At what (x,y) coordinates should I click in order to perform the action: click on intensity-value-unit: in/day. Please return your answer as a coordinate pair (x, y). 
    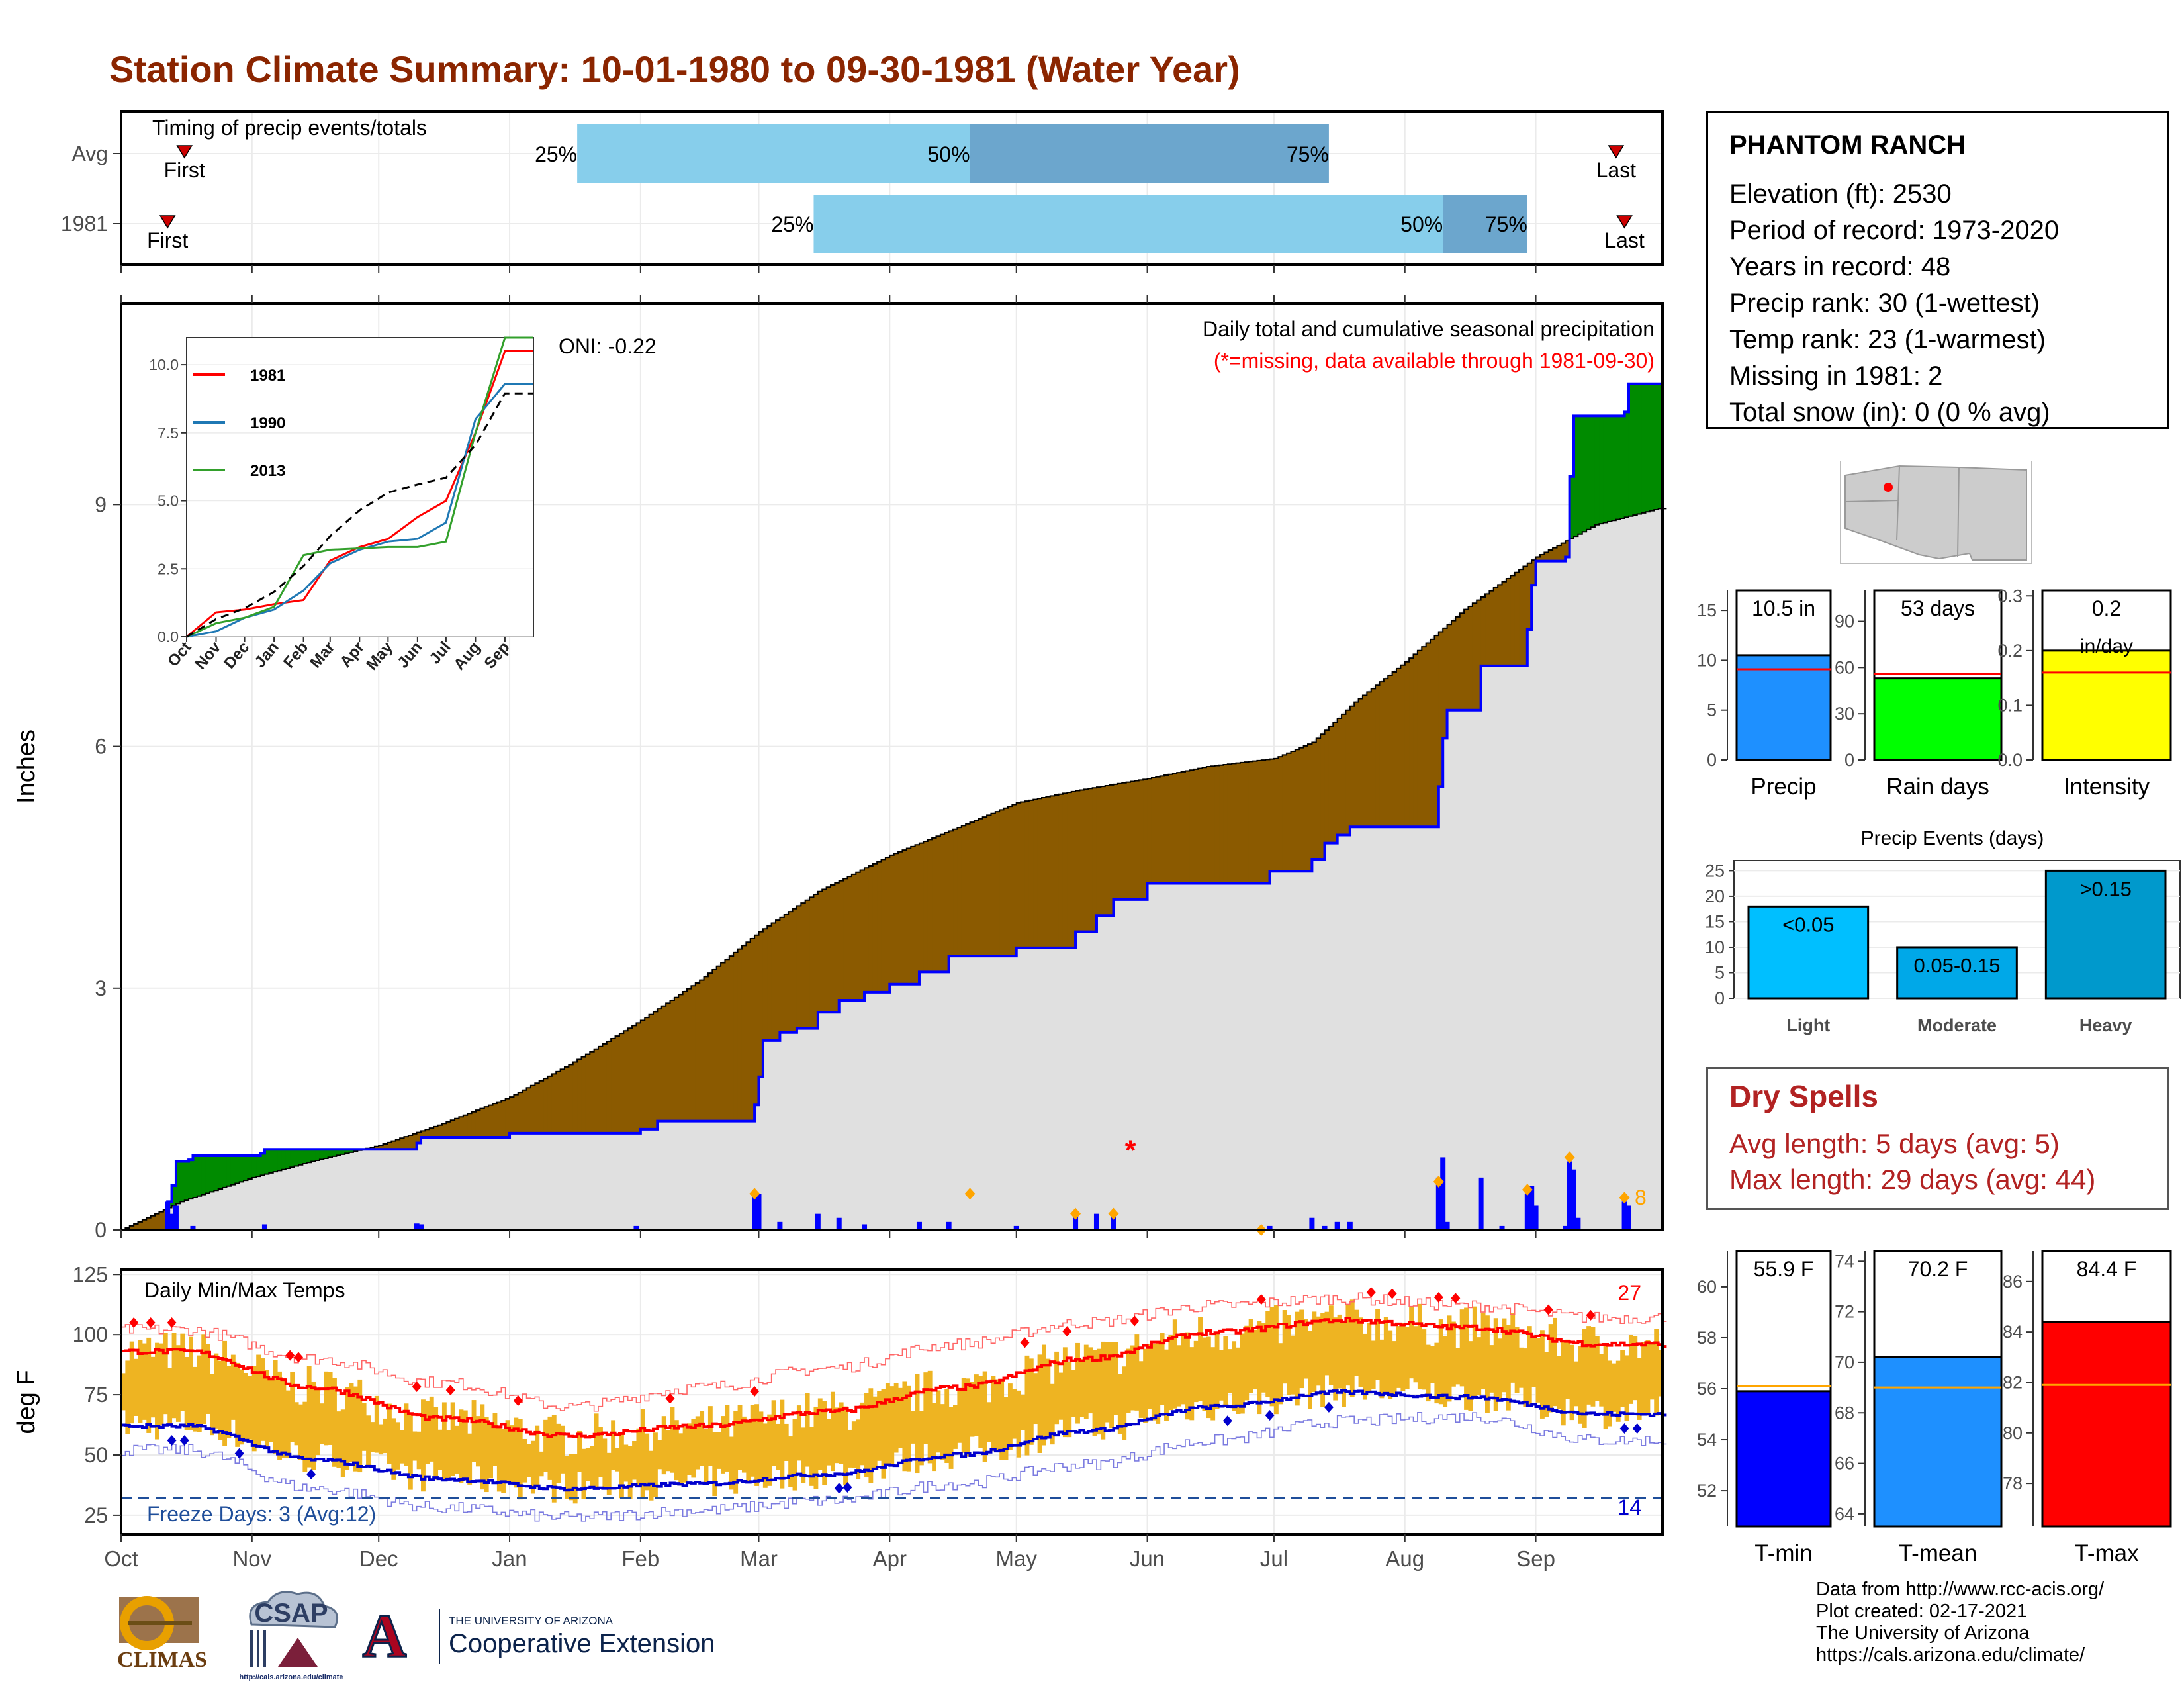
    Looking at the image, I should click on (2106, 646).